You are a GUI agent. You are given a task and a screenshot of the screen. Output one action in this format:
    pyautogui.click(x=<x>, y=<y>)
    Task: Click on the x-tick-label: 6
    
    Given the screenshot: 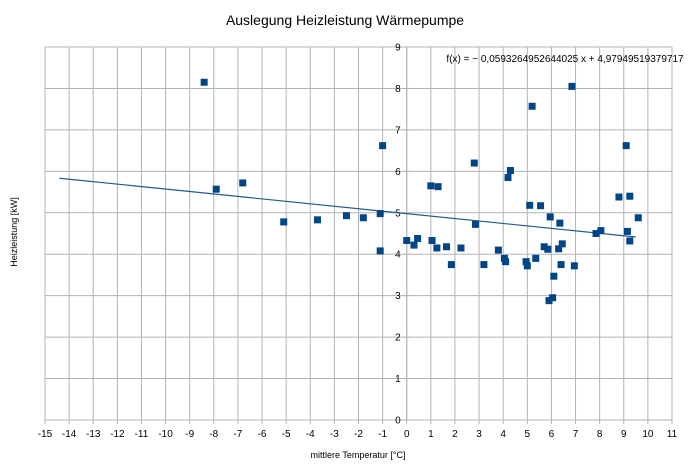 What is the action you would take?
    pyautogui.click(x=552, y=434)
    